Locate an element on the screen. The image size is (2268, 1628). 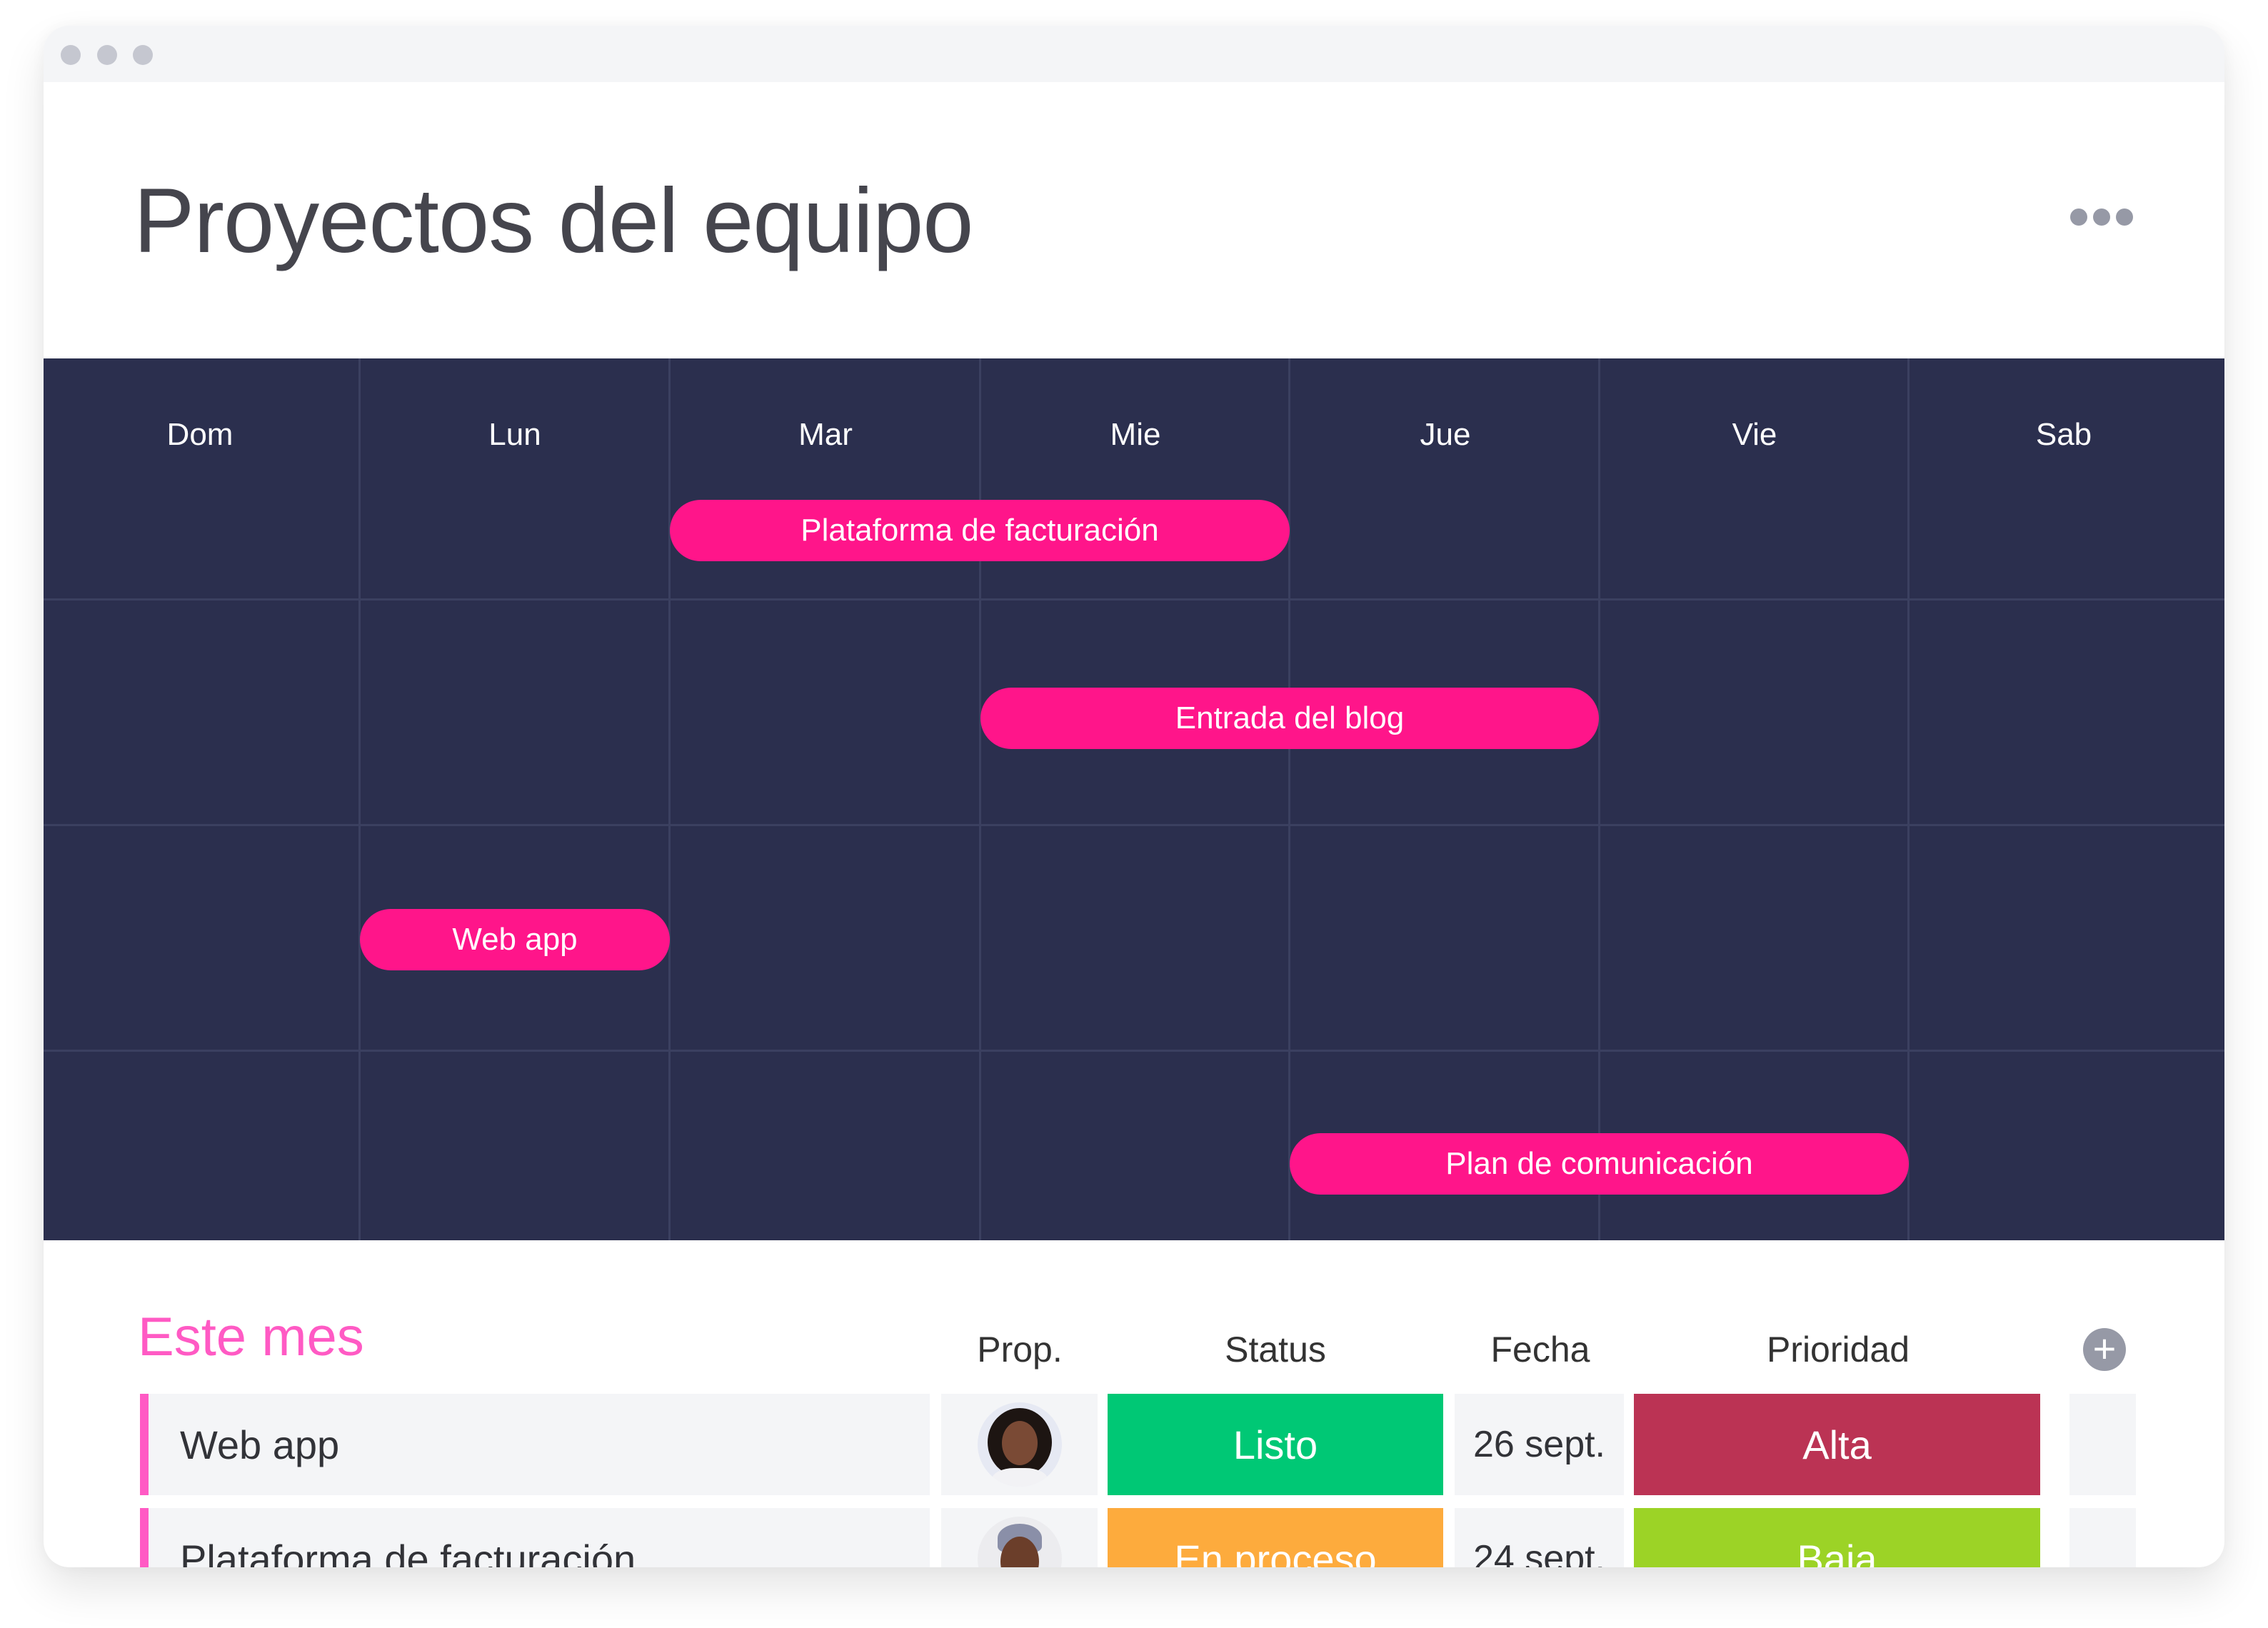
window-maximize-button is located at coordinates (143, 55).